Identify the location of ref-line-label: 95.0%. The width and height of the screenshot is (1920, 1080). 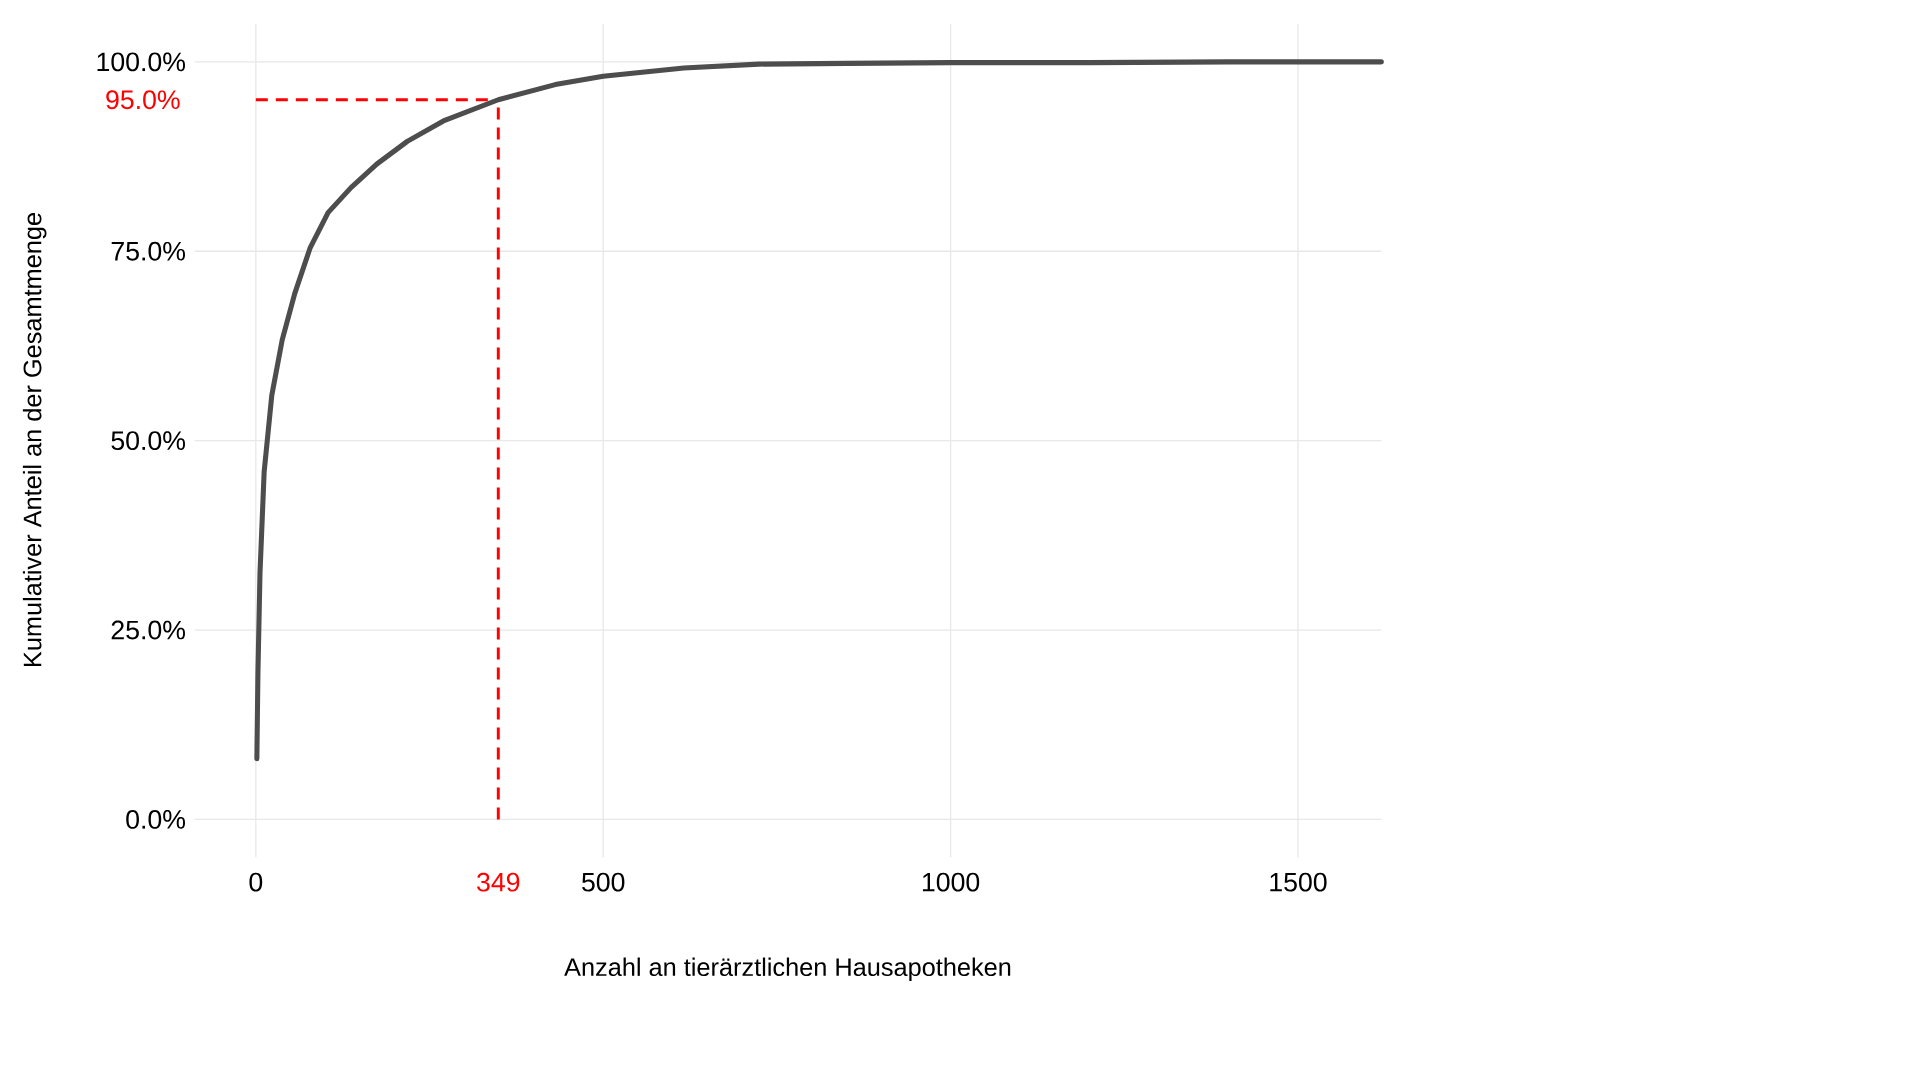
(143, 100).